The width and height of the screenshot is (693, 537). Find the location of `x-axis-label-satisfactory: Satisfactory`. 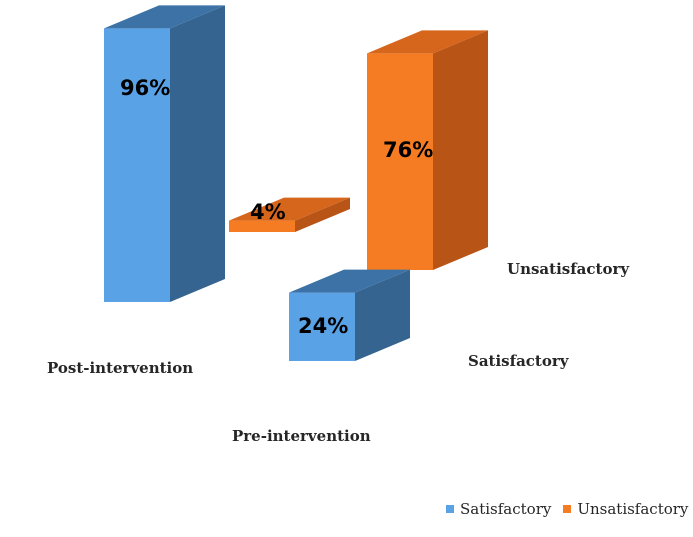

x-axis-label-satisfactory: Satisfactory is located at coordinates (519, 361).